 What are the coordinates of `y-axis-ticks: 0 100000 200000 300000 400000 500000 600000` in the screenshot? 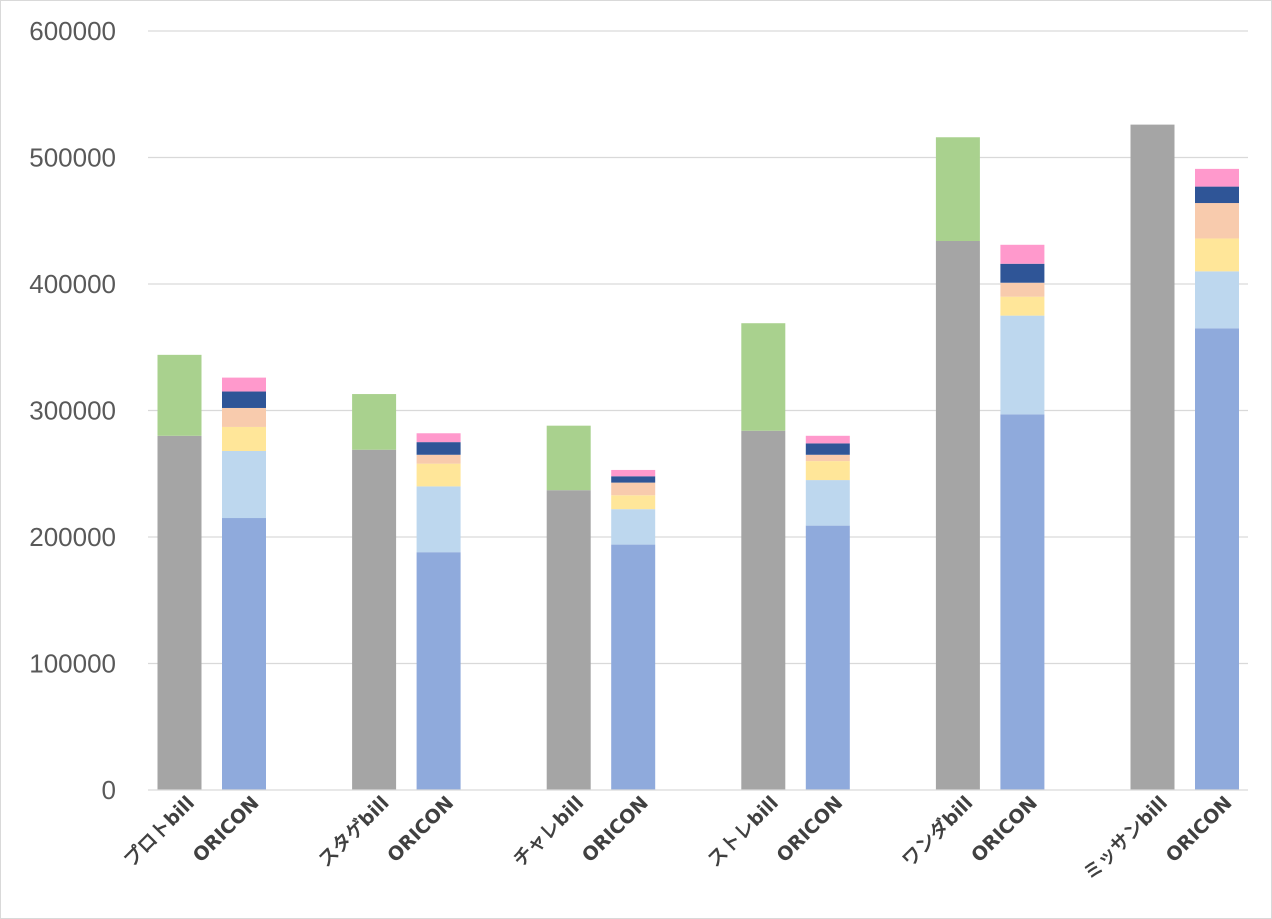 It's located at (72, 410).